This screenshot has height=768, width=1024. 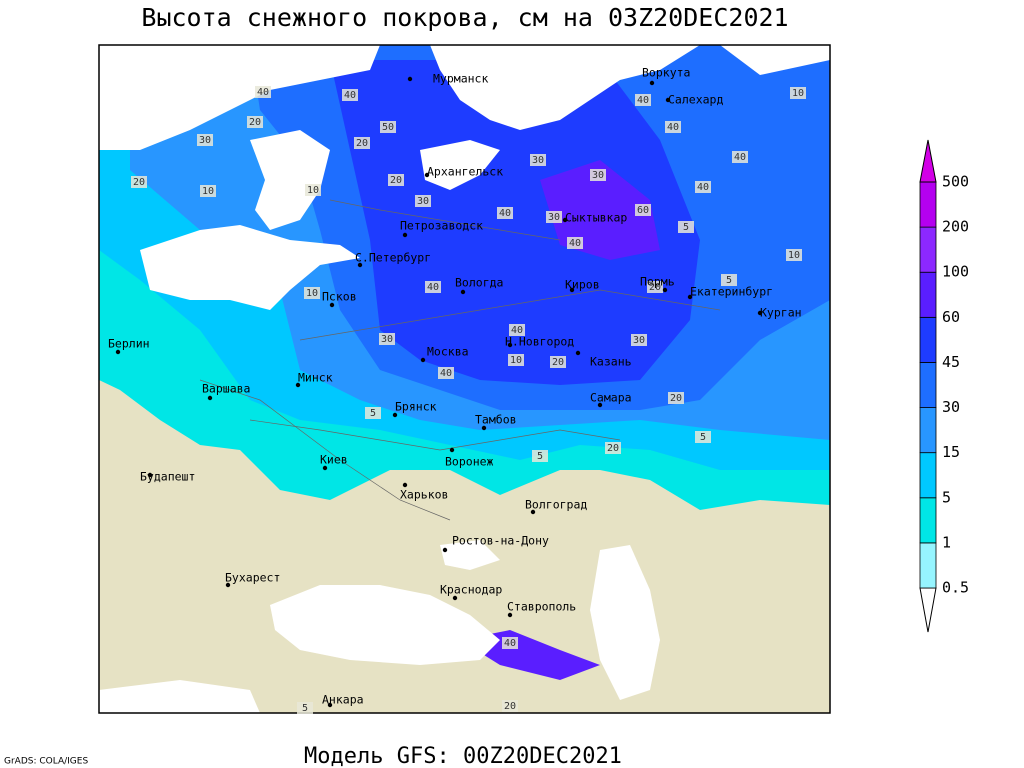 What do you see at coordinates (928, 161) in the screenshot?
I see `colorbar-high-triangle` at bounding box center [928, 161].